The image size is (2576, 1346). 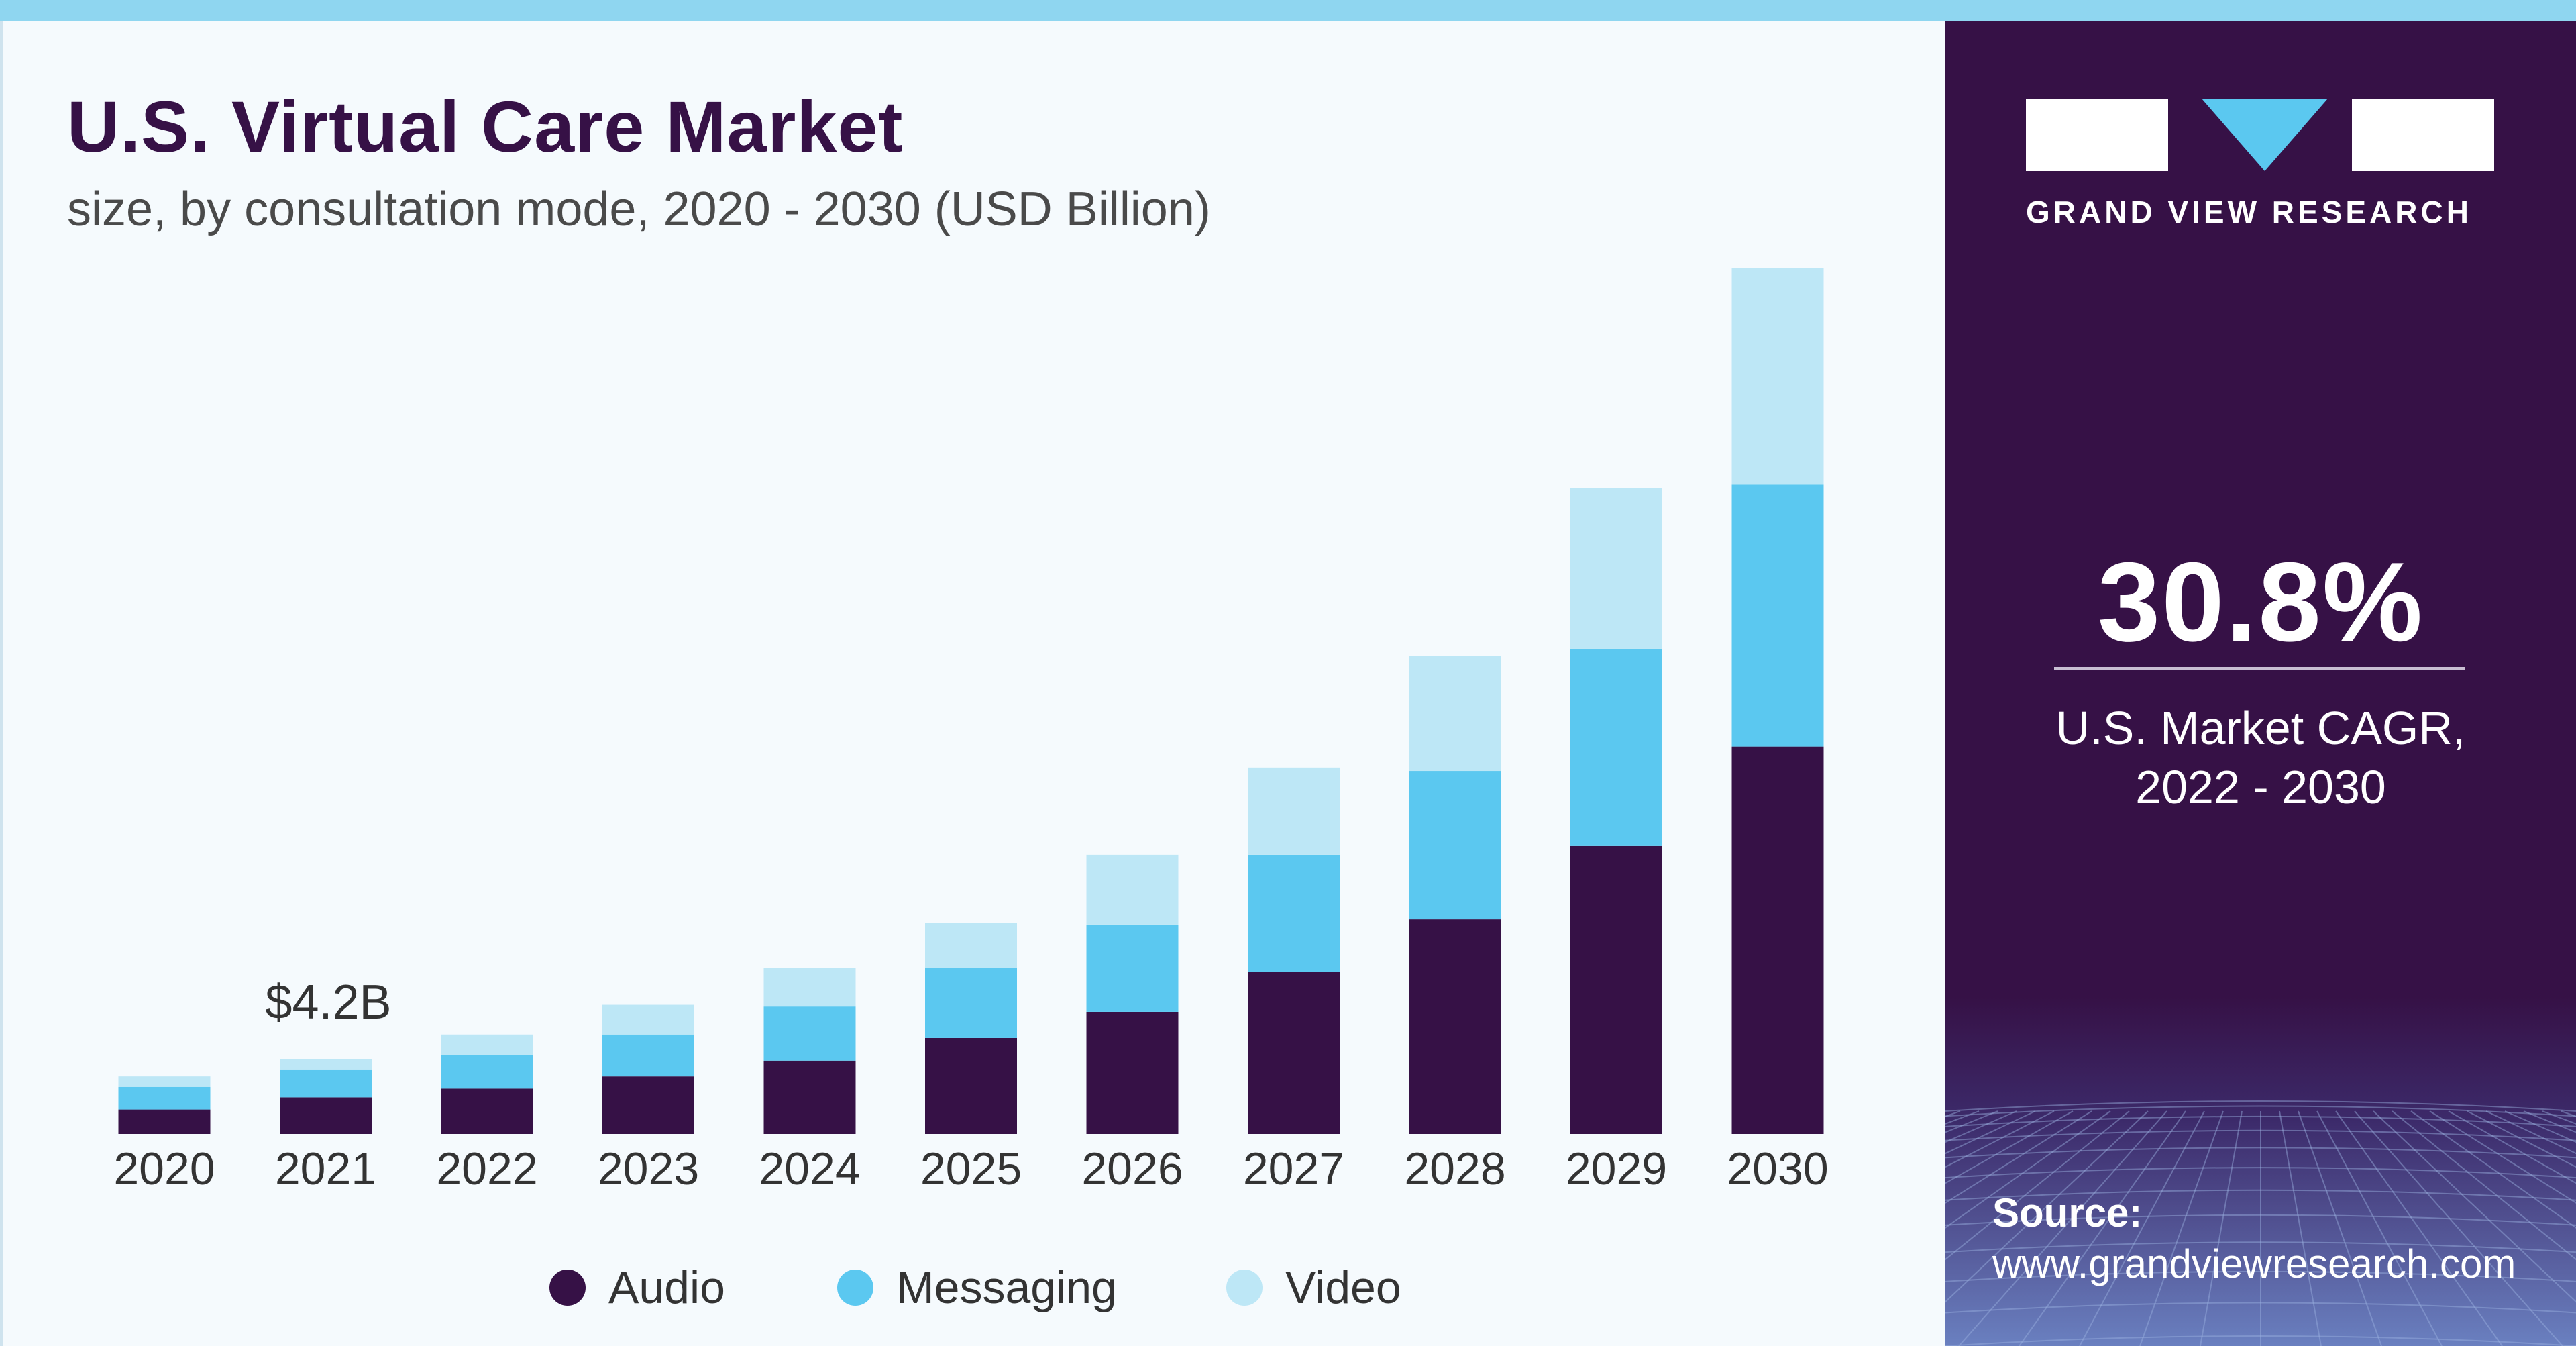 I want to click on data-label-2021: $4.2B, so click(x=328, y=1002).